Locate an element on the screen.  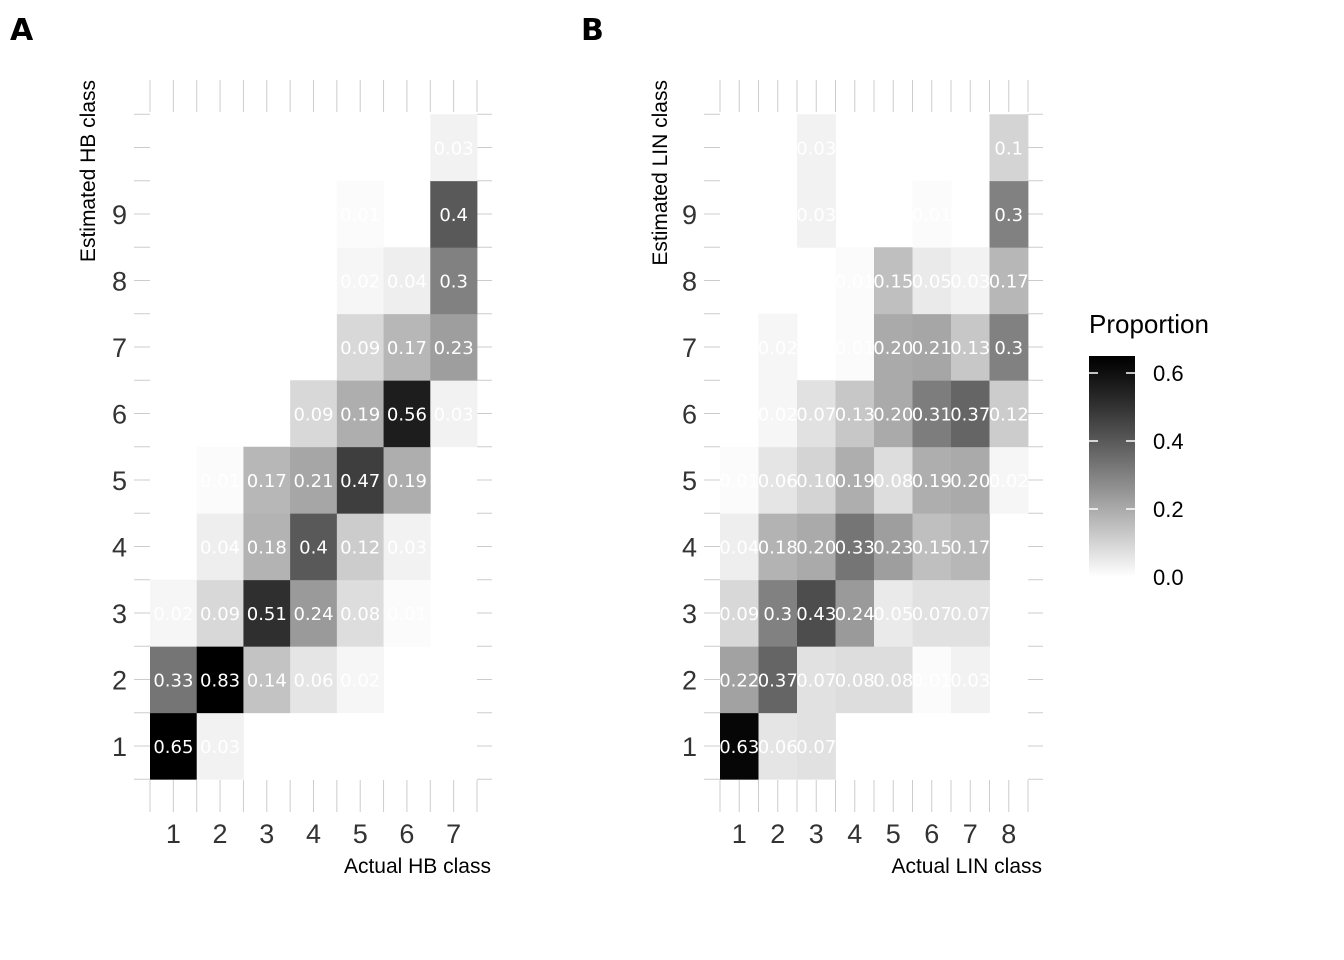
cell-value-label: 0.65 is located at coordinates (173, 747).